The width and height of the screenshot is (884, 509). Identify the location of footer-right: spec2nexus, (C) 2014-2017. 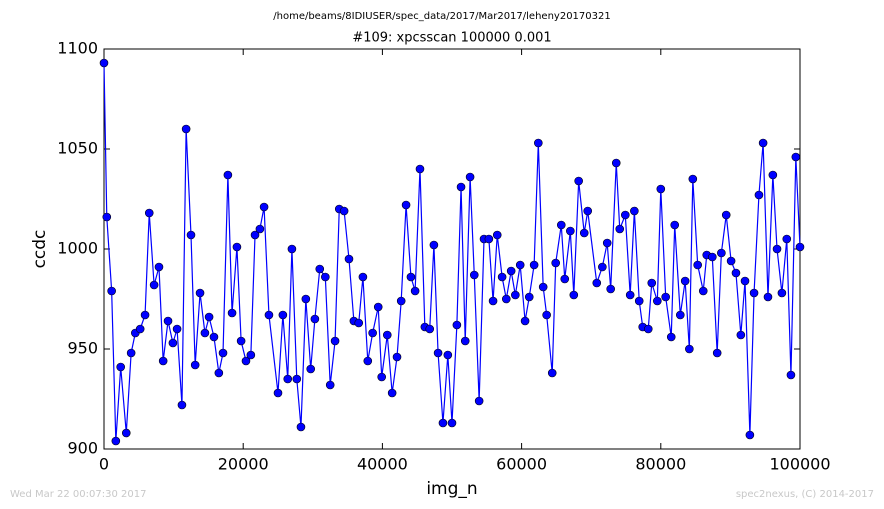
(805, 494).